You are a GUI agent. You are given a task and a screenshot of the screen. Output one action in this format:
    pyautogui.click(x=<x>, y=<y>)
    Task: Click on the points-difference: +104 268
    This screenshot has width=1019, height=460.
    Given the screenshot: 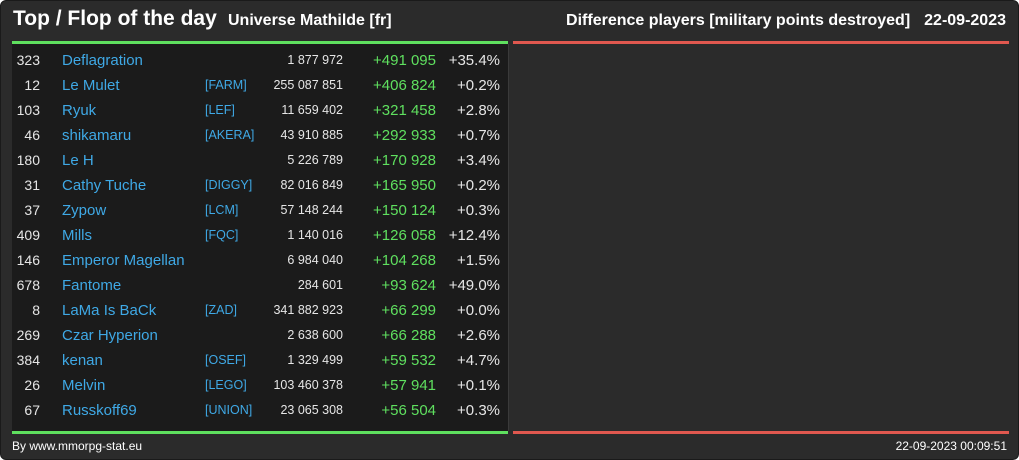 What is the action you would take?
    pyautogui.click(x=404, y=260)
    